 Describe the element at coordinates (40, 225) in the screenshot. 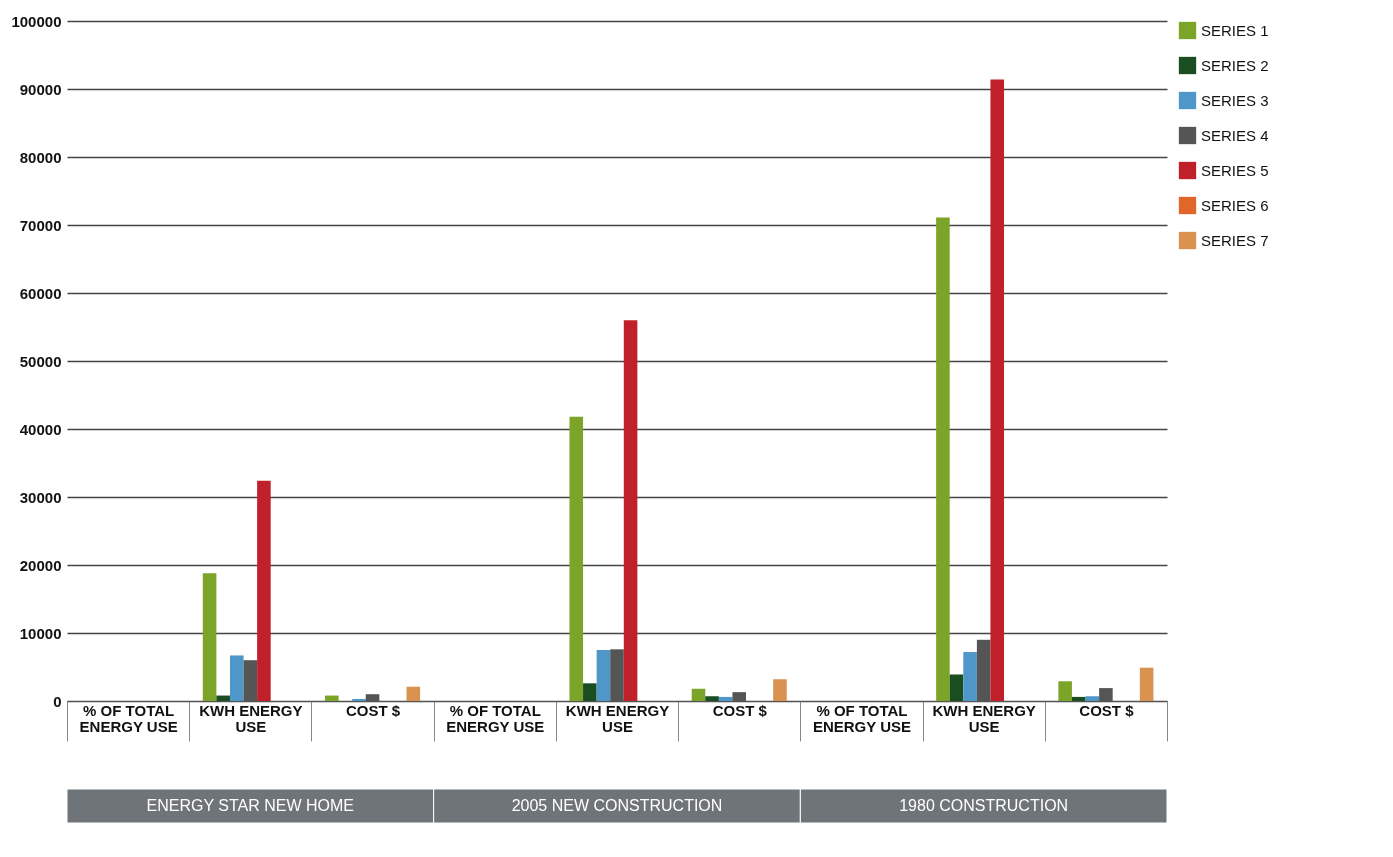

I see `y-tick-label: 70000` at that location.